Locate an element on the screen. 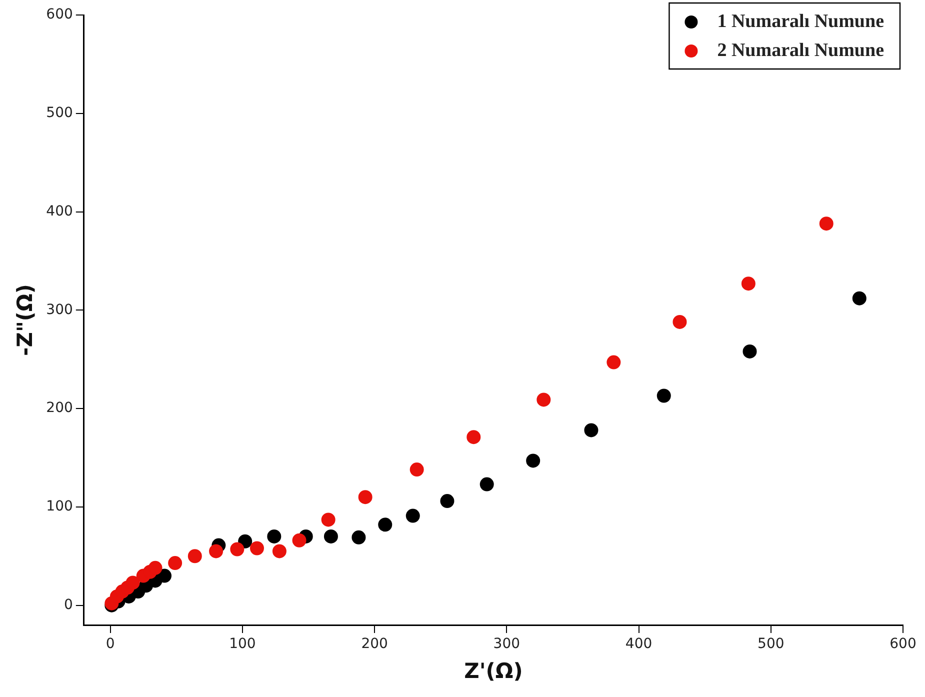  y-tick-label: 200 is located at coordinates (59, 408).